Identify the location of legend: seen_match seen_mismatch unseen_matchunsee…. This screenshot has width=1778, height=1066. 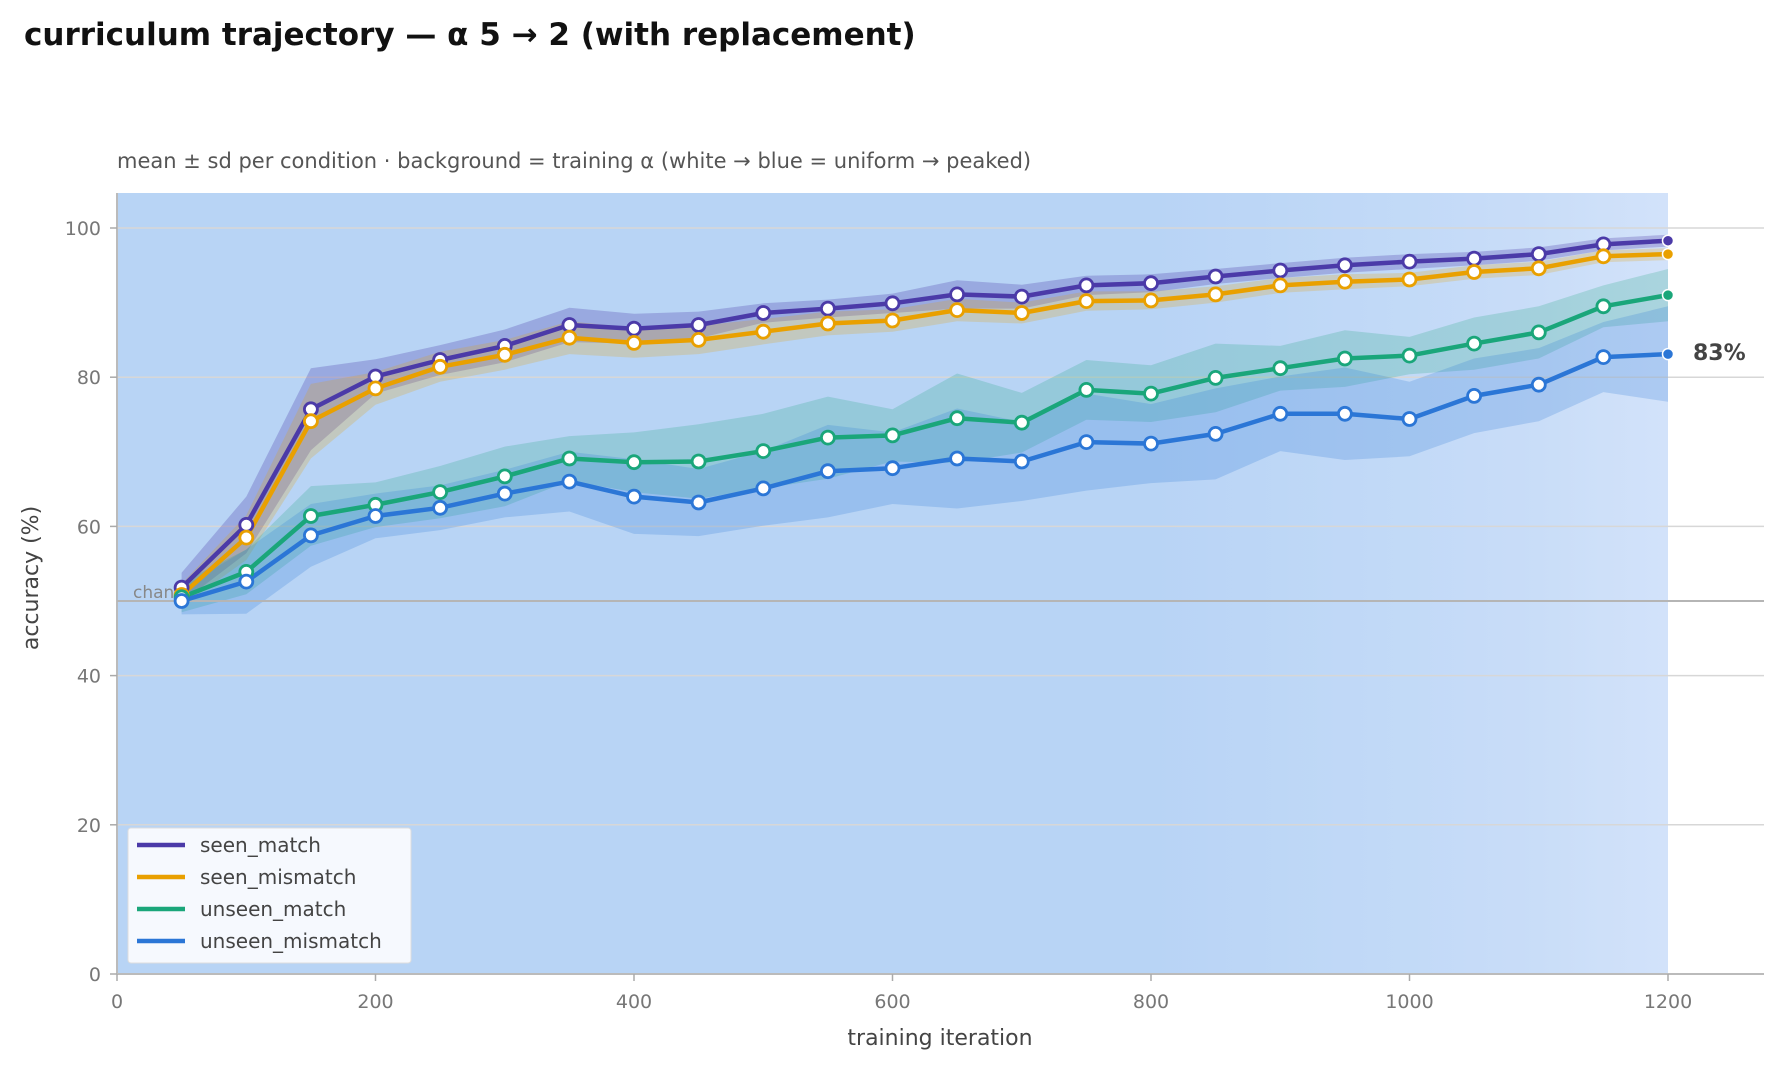
(269, 895).